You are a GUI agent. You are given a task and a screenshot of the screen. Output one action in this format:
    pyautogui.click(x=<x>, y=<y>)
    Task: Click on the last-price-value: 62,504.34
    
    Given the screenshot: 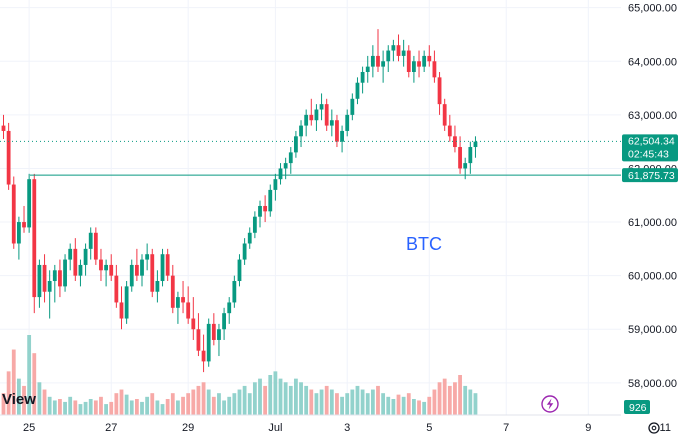 What is the action you would take?
    pyautogui.click(x=651, y=141)
    